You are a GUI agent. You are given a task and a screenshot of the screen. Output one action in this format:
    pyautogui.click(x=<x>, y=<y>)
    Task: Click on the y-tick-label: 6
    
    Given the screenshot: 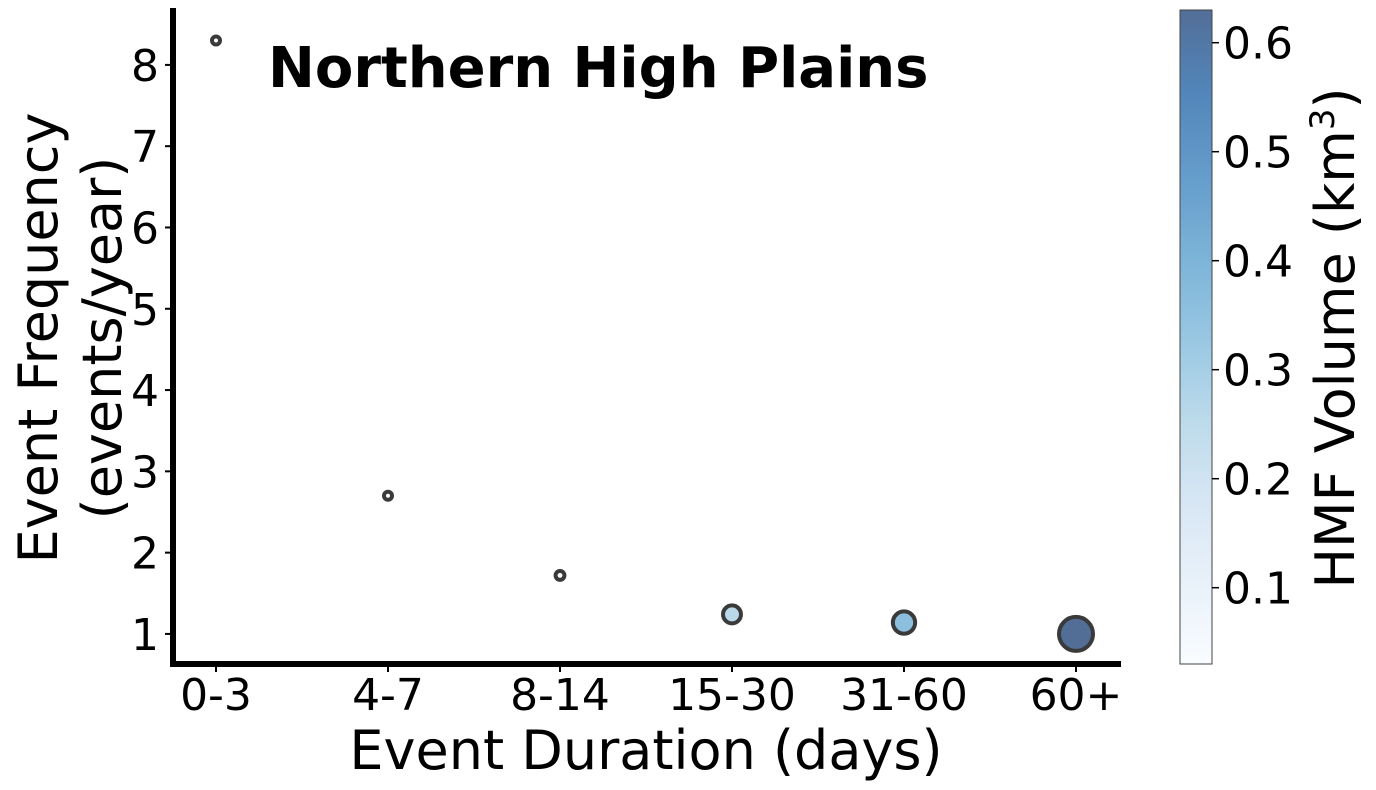 What is the action you would take?
    pyautogui.click(x=145, y=228)
    